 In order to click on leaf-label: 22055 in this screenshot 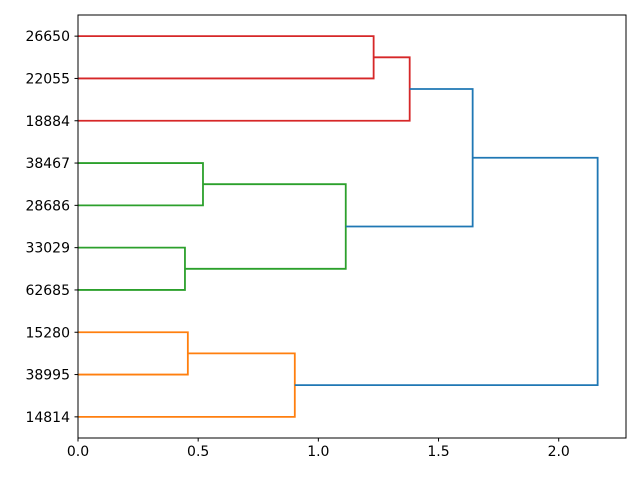, I will do `click(47, 79)`.